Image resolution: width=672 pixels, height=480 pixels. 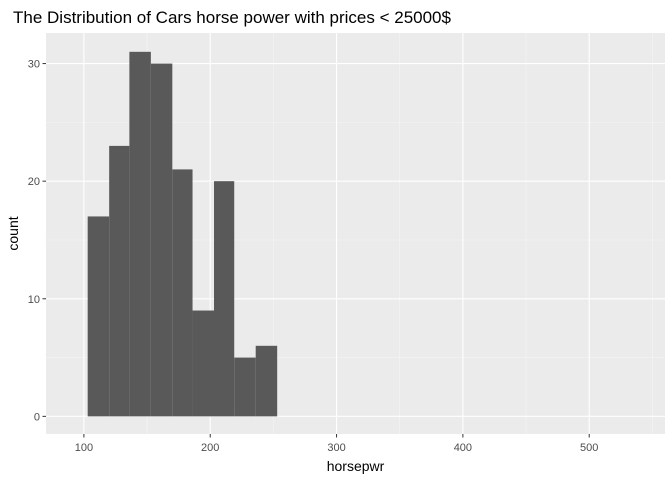 I want to click on y-tick-label: 30, so click(x=34, y=65).